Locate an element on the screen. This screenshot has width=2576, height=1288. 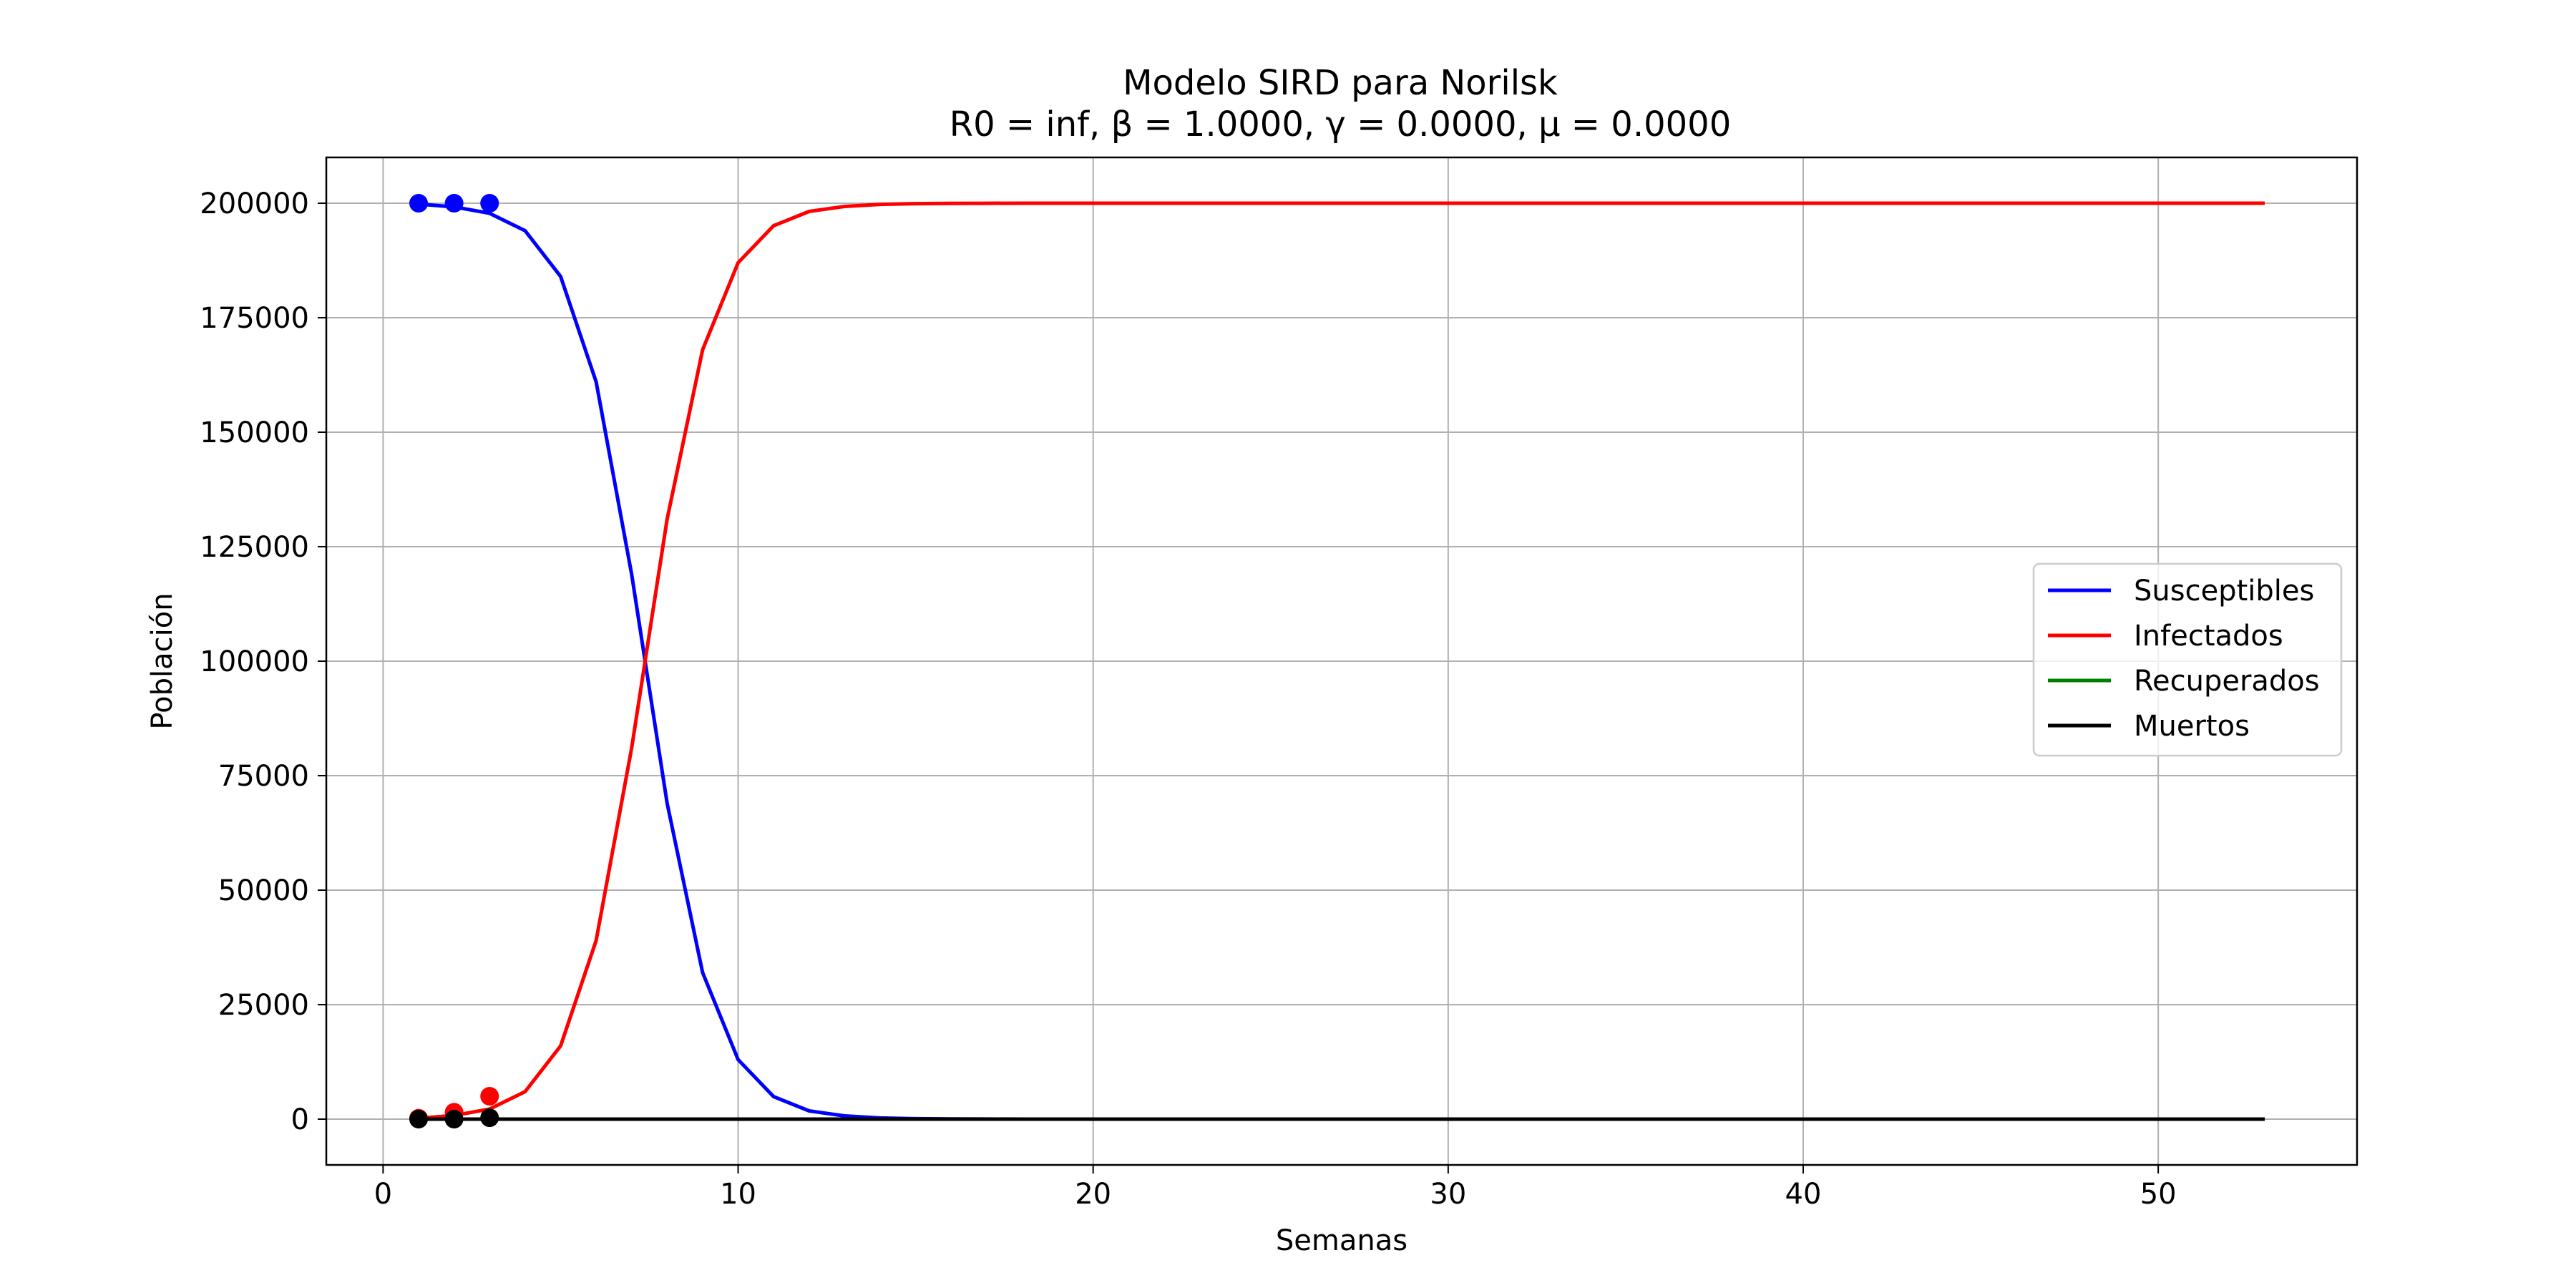
legend-label: Muertos is located at coordinates (2192, 726).